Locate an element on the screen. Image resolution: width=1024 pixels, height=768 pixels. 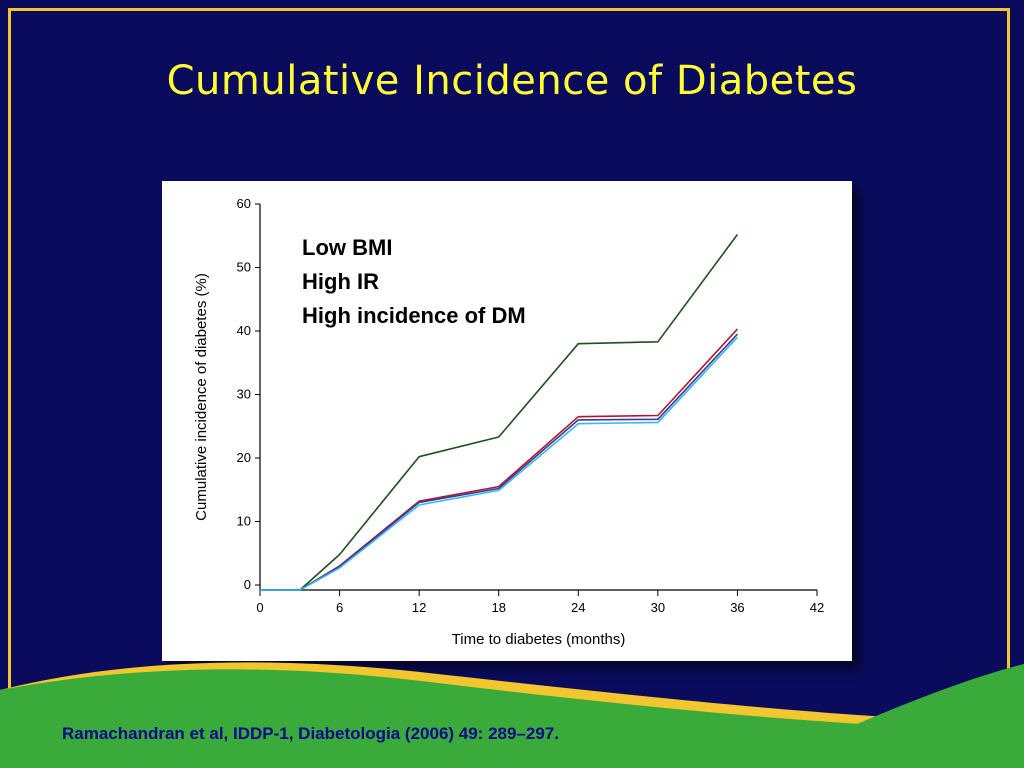
y-tick-label: 40 is located at coordinates (244, 330).